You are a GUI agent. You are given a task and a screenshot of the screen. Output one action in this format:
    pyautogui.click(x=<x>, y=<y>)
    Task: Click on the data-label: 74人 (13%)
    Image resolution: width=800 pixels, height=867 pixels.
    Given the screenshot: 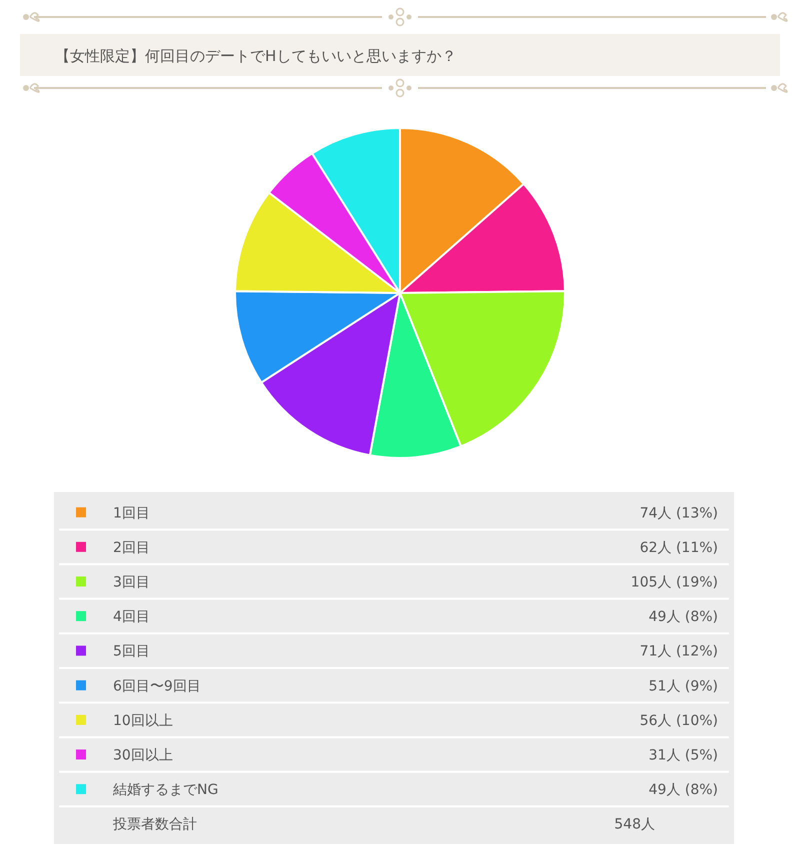 What is the action you would take?
    pyautogui.click(x=679, y=513)
    